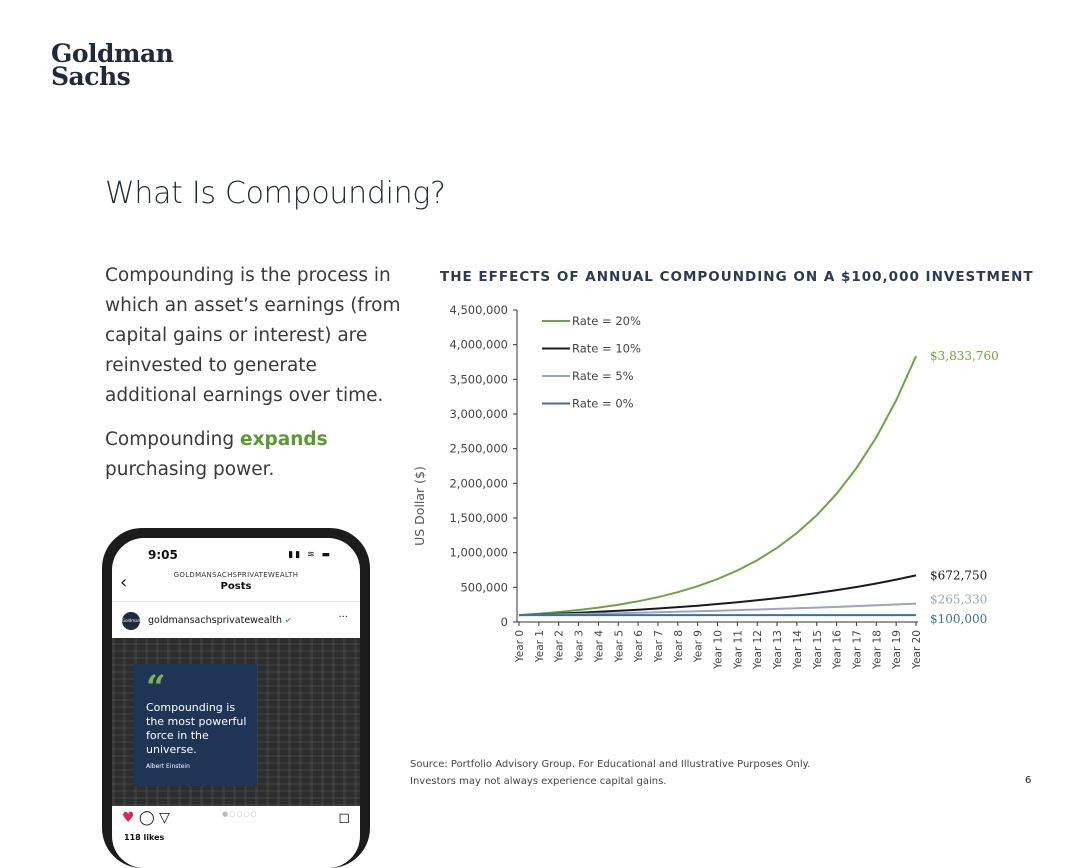 This screenshot has height=868, width=1080. I want to click on verified-icon: ✔, so click(288, 620).